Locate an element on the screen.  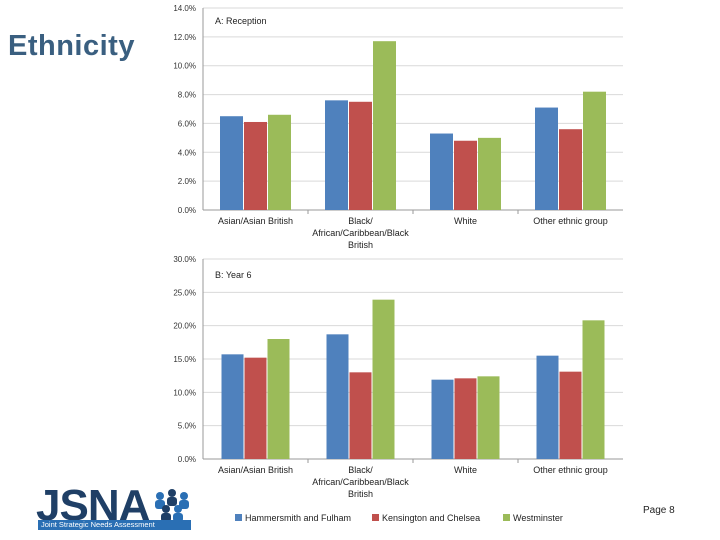
year6-chart-title: B: Year 6 is located at coordinates (233, 275).